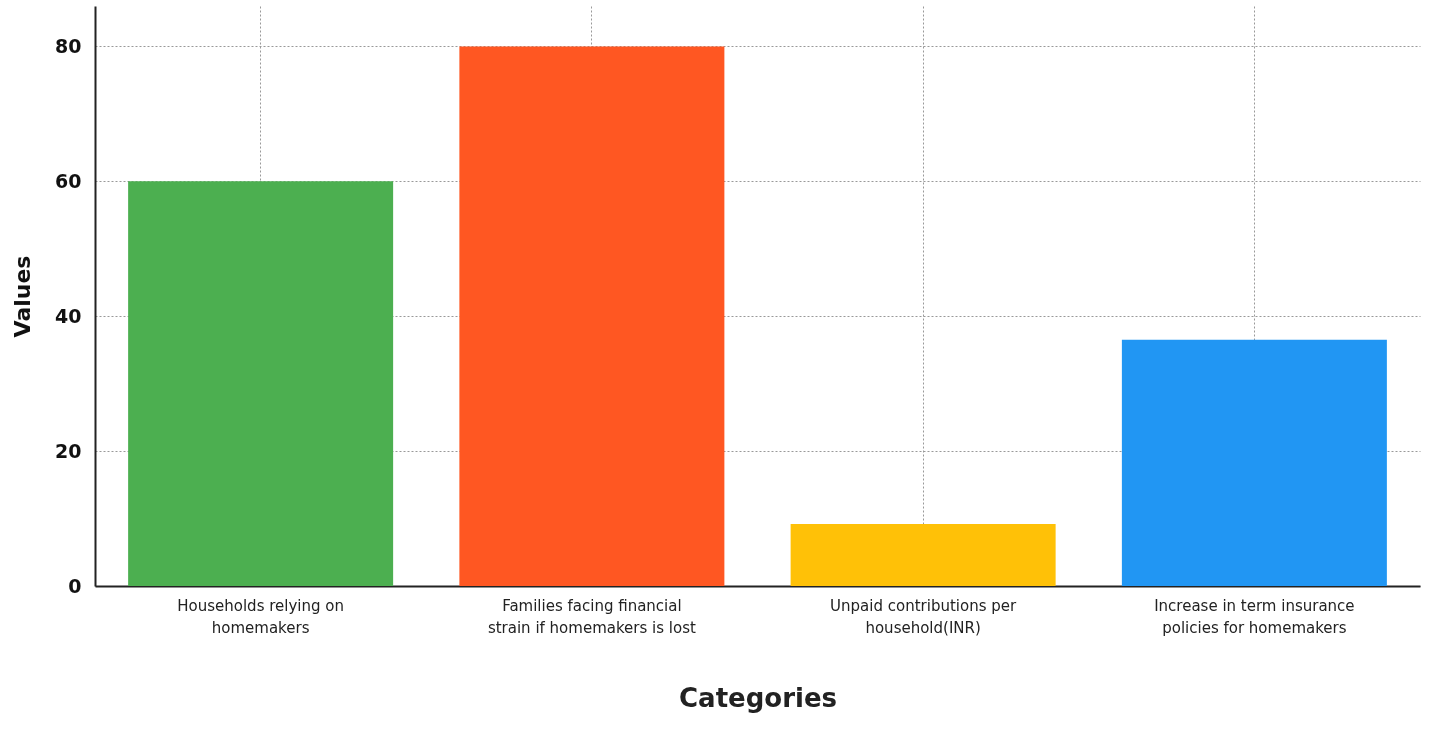 The image size is (1438, 747). Describe the element at coordinates (75, 585) in the screenshot. I see `y-tick-label: 0` at that location.